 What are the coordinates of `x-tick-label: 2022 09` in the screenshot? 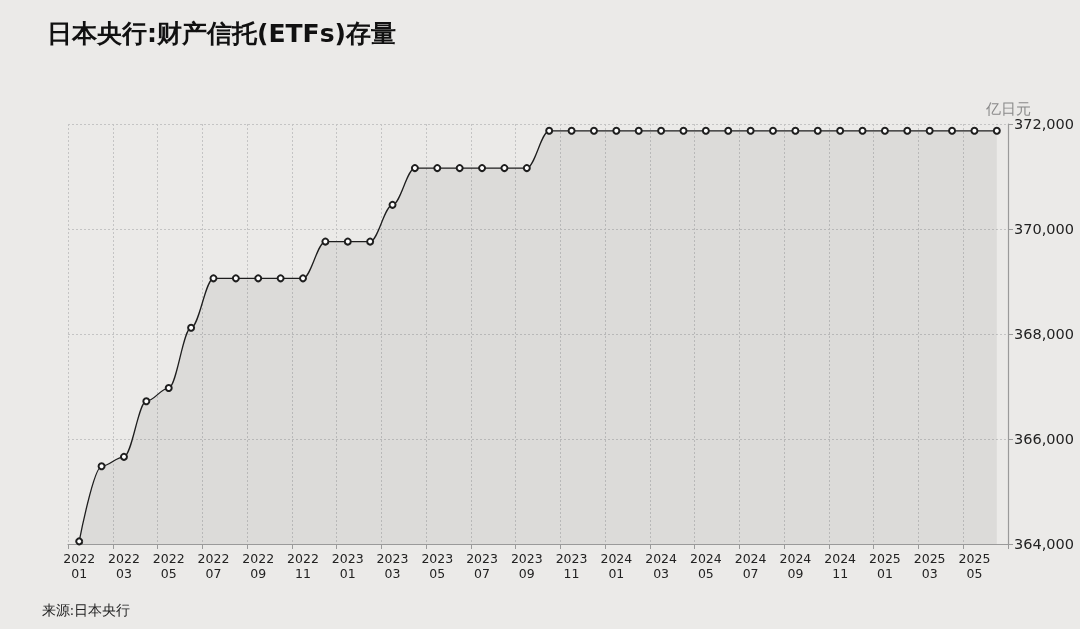 It's located at (258, 566).